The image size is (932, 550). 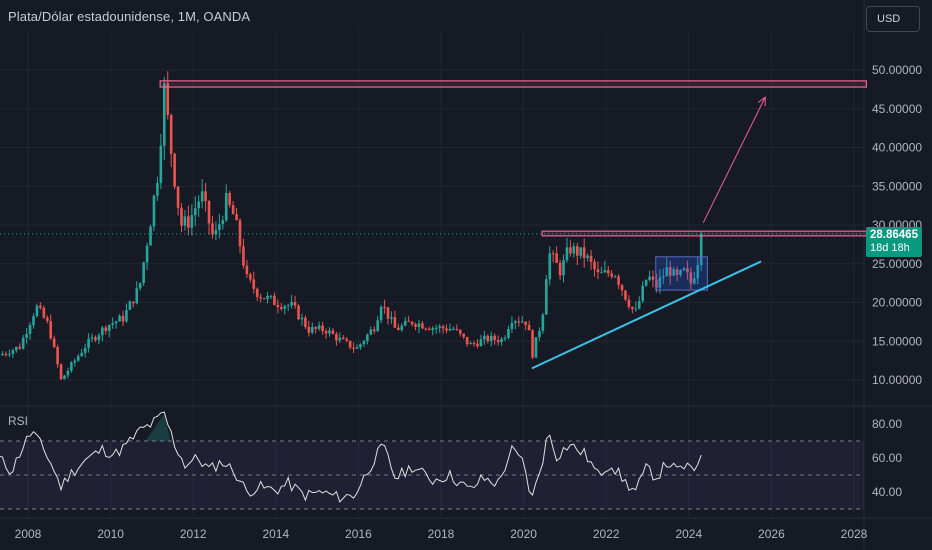 What do you see at coordinates (894, 235) in the screenshot?
I see `last-price-value: 28.86465` at bounding box center [894, 235].